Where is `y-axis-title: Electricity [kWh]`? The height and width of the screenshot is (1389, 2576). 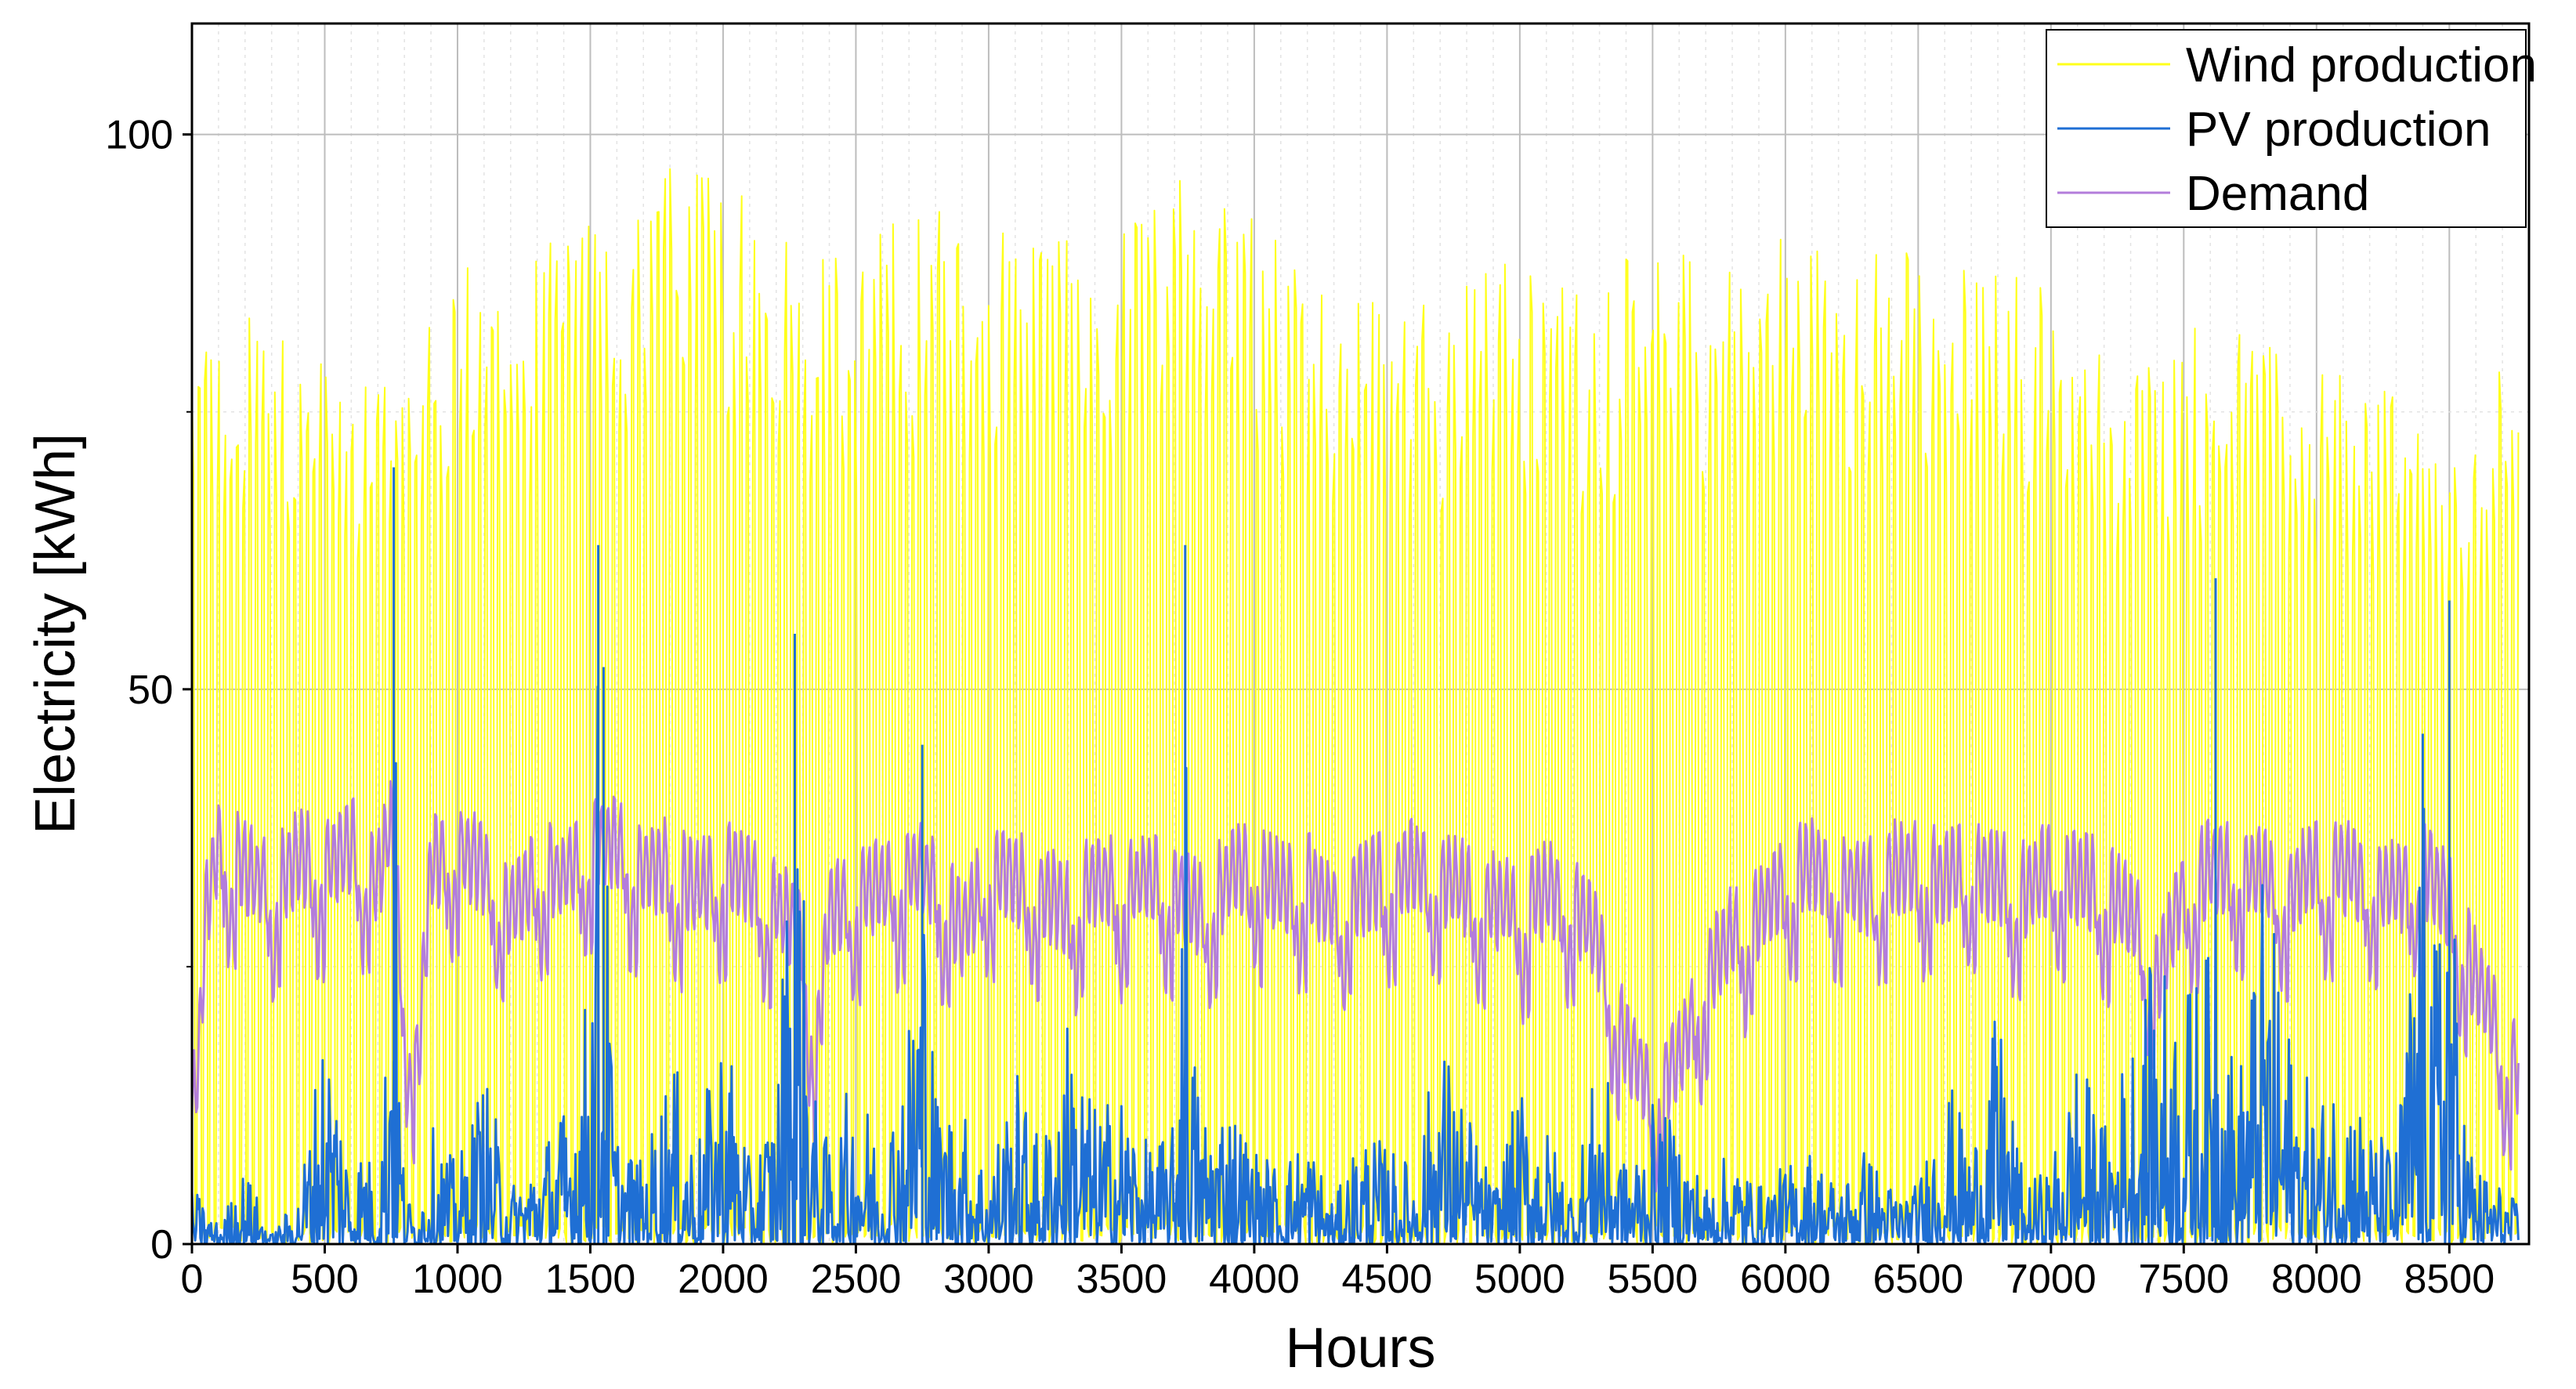
y-axis-title: Electricity [kWh] is located at coordinates (56, 633).